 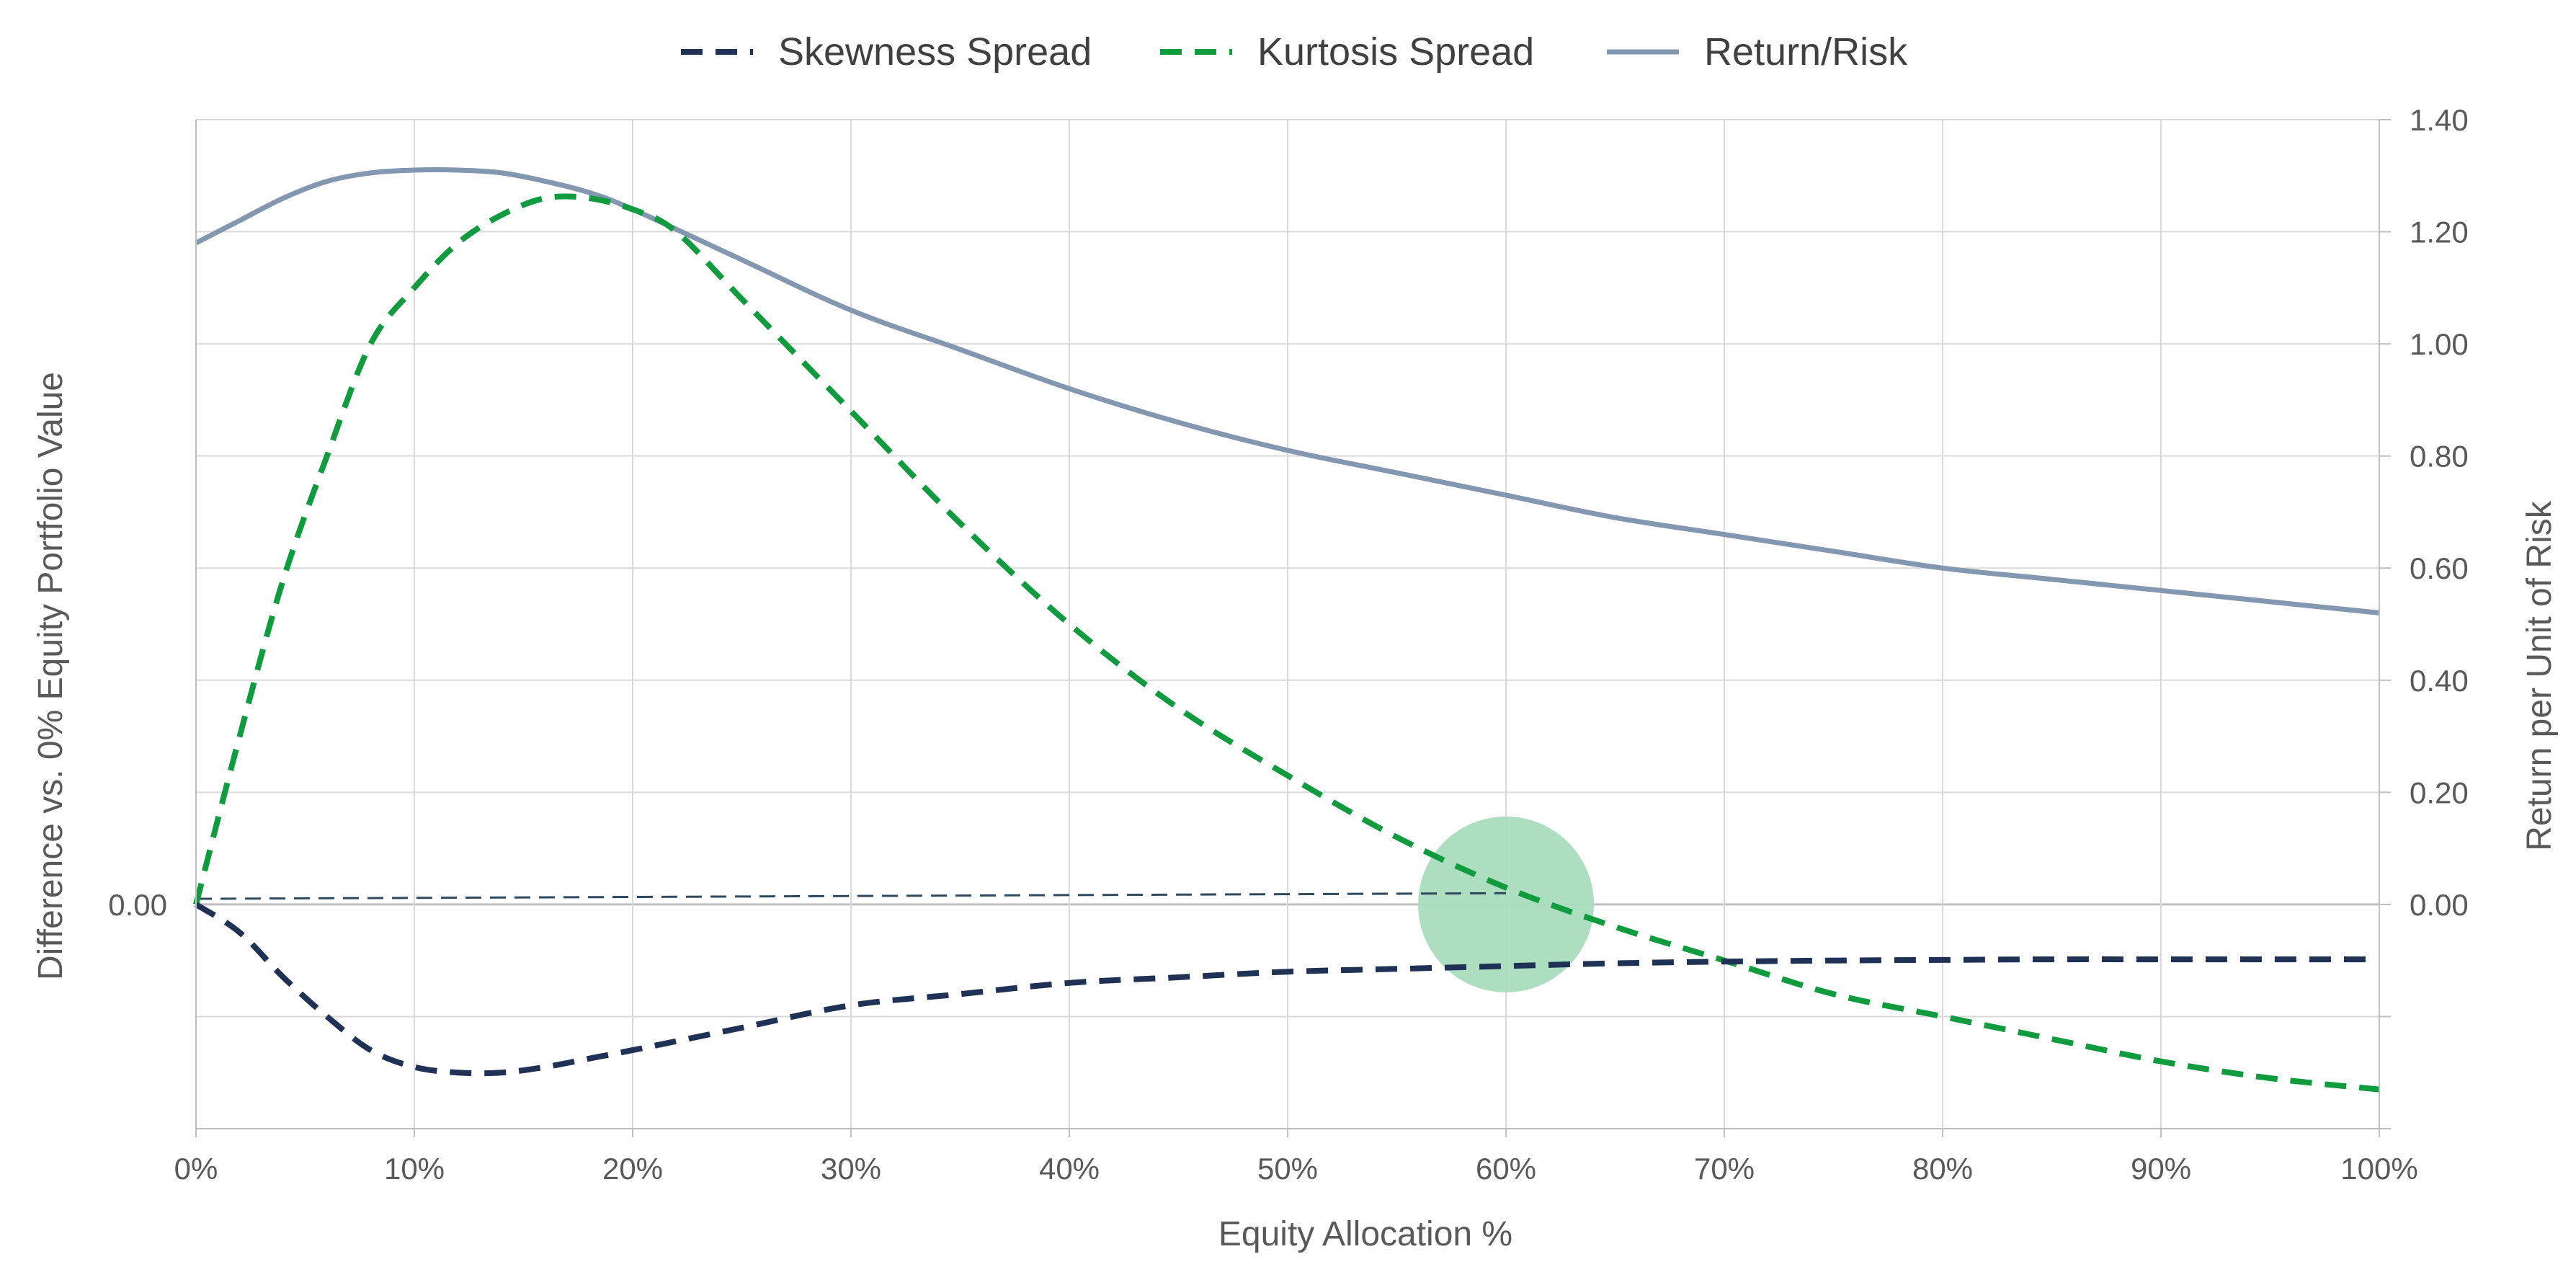 I want to click on legend-item-kurtosis-spread: Kurtosis Spread, so click(x=1347, y=52).